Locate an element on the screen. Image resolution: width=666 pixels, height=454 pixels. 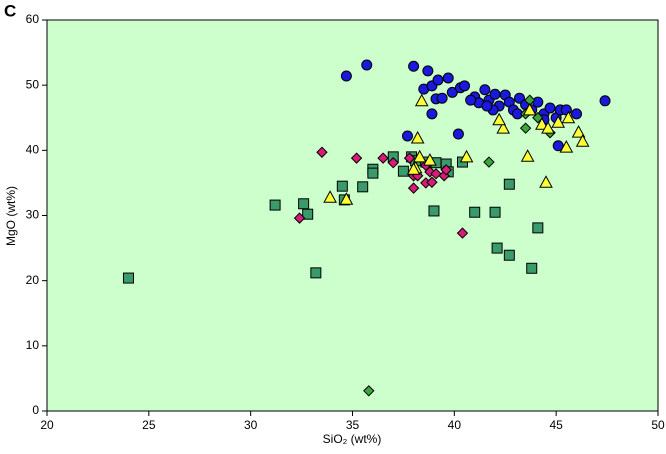
y-tick-label: 40 is located at coordinates (33, 150).